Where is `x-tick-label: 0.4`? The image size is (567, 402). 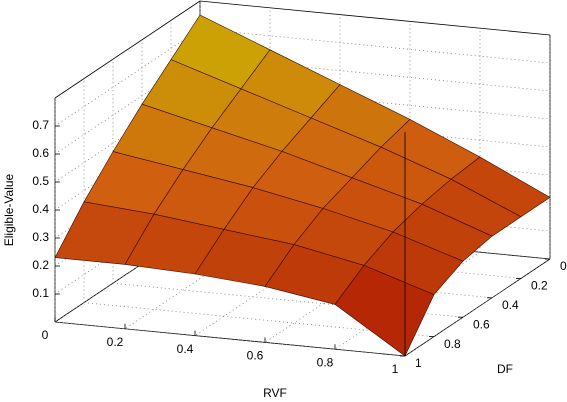
x-tick-label: 0.4 is located at coordinates (185, 349).